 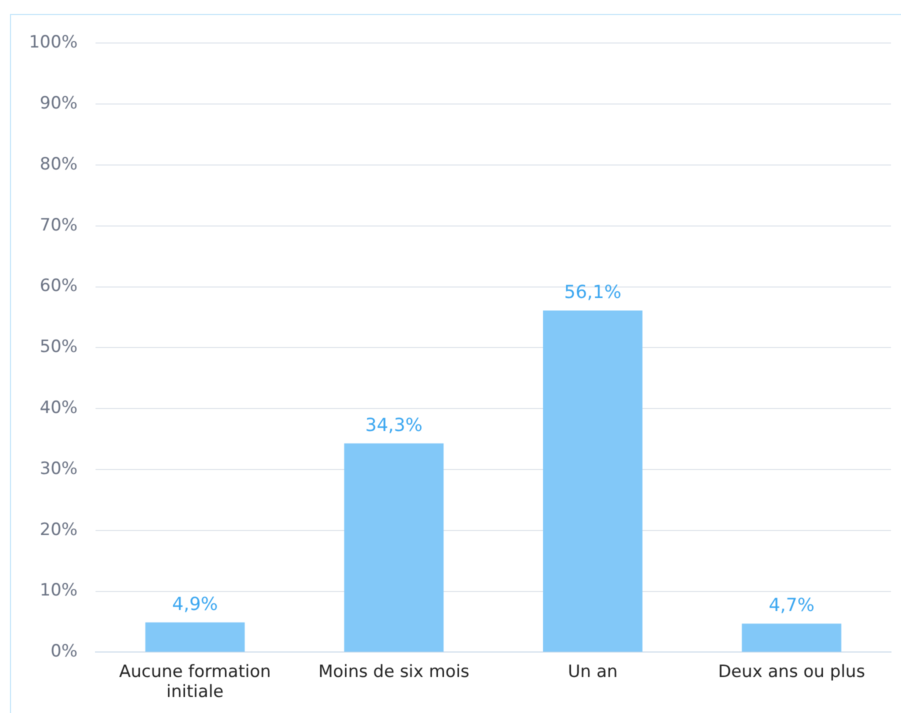 I want to click on y-tick-label: 30%, so click(x=59, y=468).